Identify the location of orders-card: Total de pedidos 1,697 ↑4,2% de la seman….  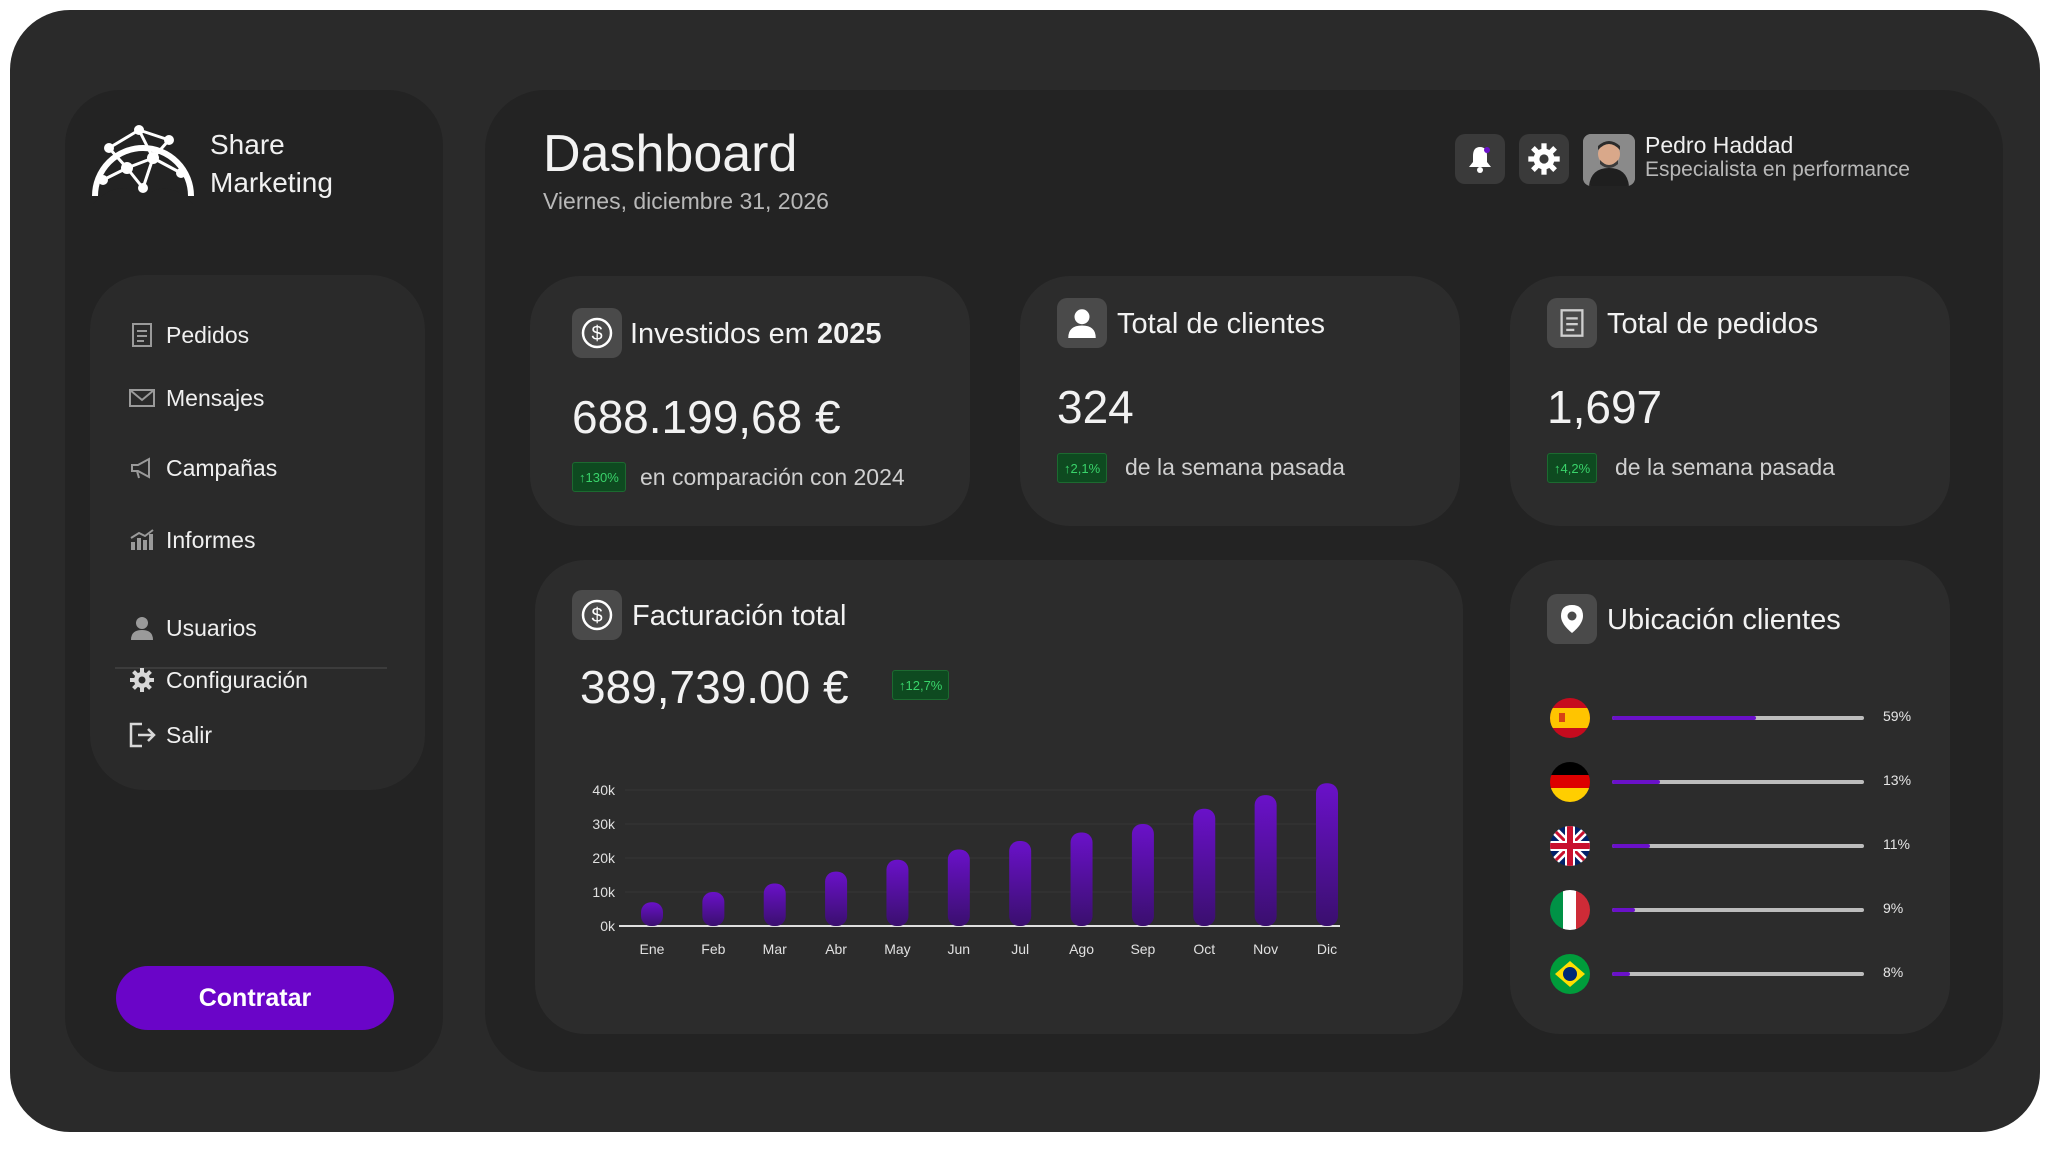
(1730, 401).